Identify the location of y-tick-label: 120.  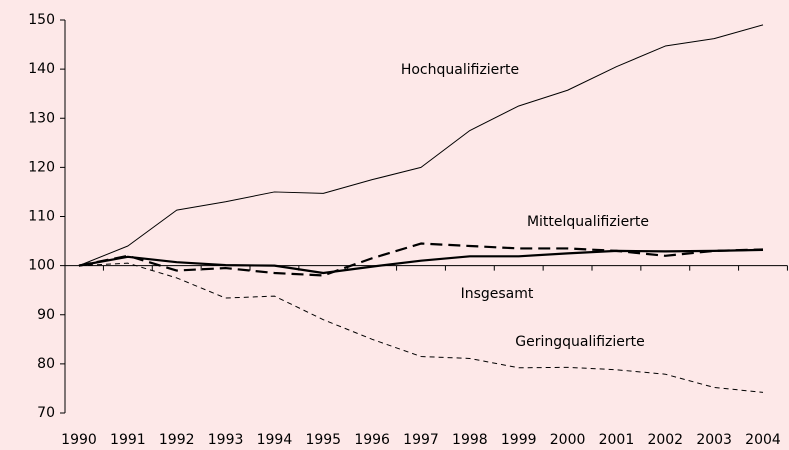
(41, 167).